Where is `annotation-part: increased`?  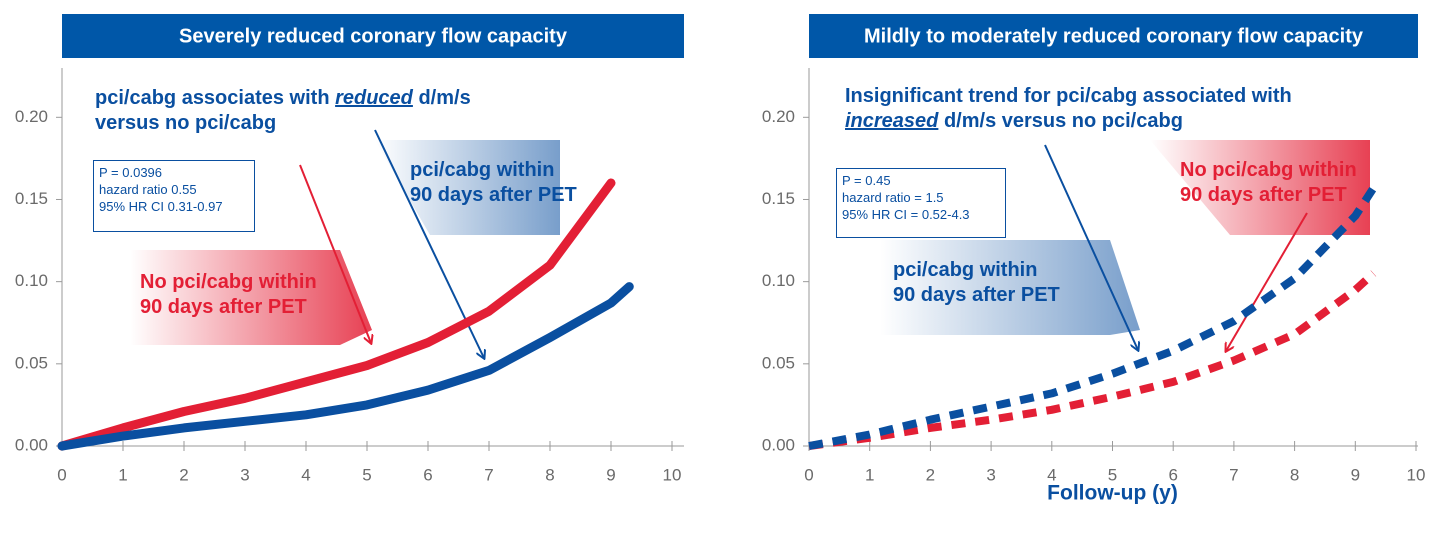 annotation-part: increased is located at coordinates (892, 121).